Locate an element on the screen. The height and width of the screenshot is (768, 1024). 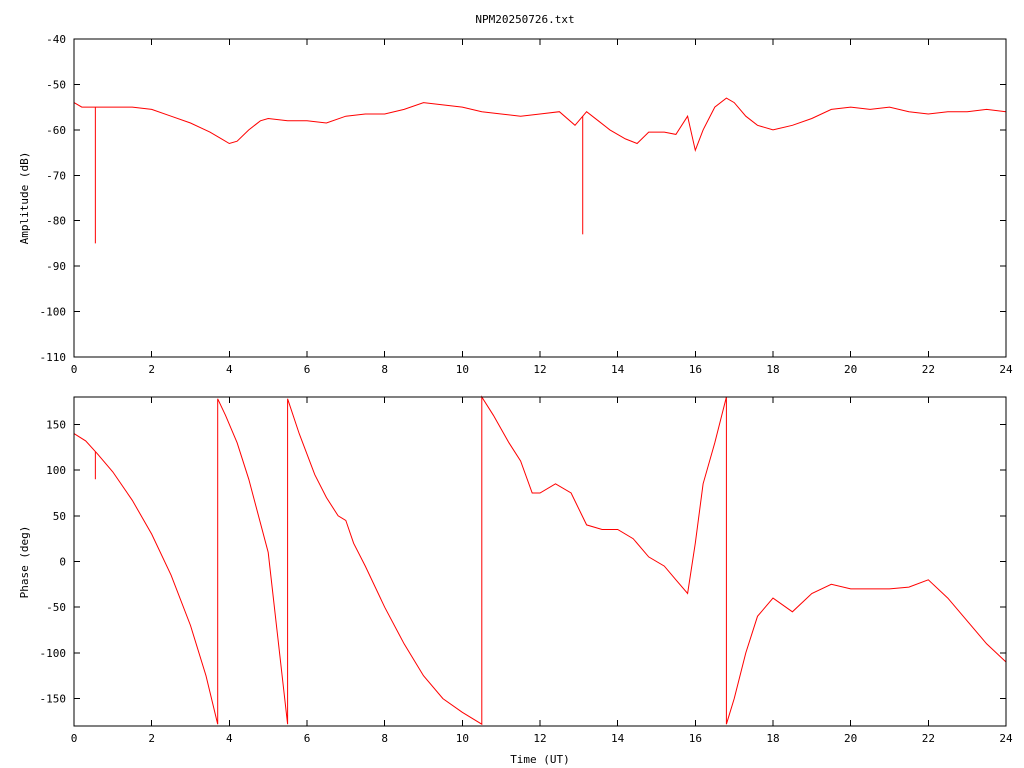
amplitude-y-tick-label: -90 is located at coordinates (56, 266).